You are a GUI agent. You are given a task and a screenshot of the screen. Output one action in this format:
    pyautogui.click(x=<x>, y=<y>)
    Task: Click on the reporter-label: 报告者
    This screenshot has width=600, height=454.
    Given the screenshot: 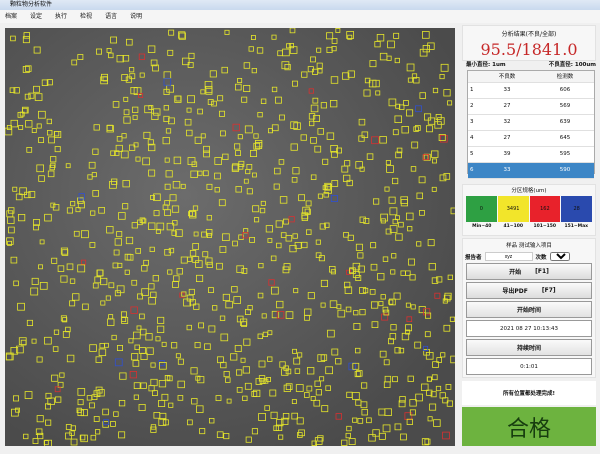 What is the action you would take?
    pyautogui.click(x=473, y=257)
    